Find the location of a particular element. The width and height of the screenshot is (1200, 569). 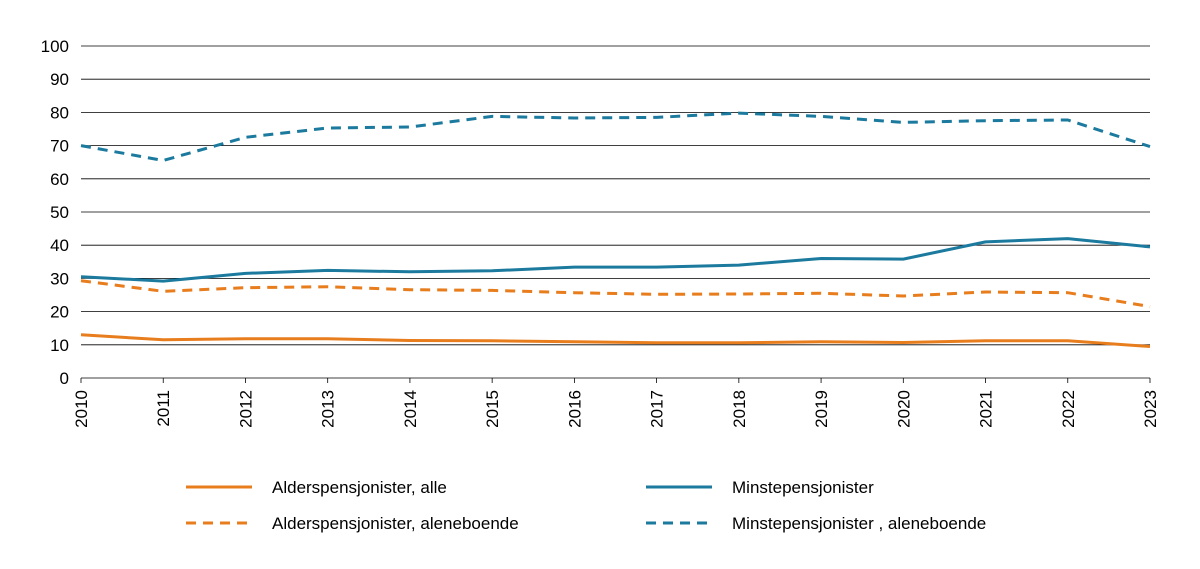

y-tick-label: 30 is located at coordinates (59, 278).